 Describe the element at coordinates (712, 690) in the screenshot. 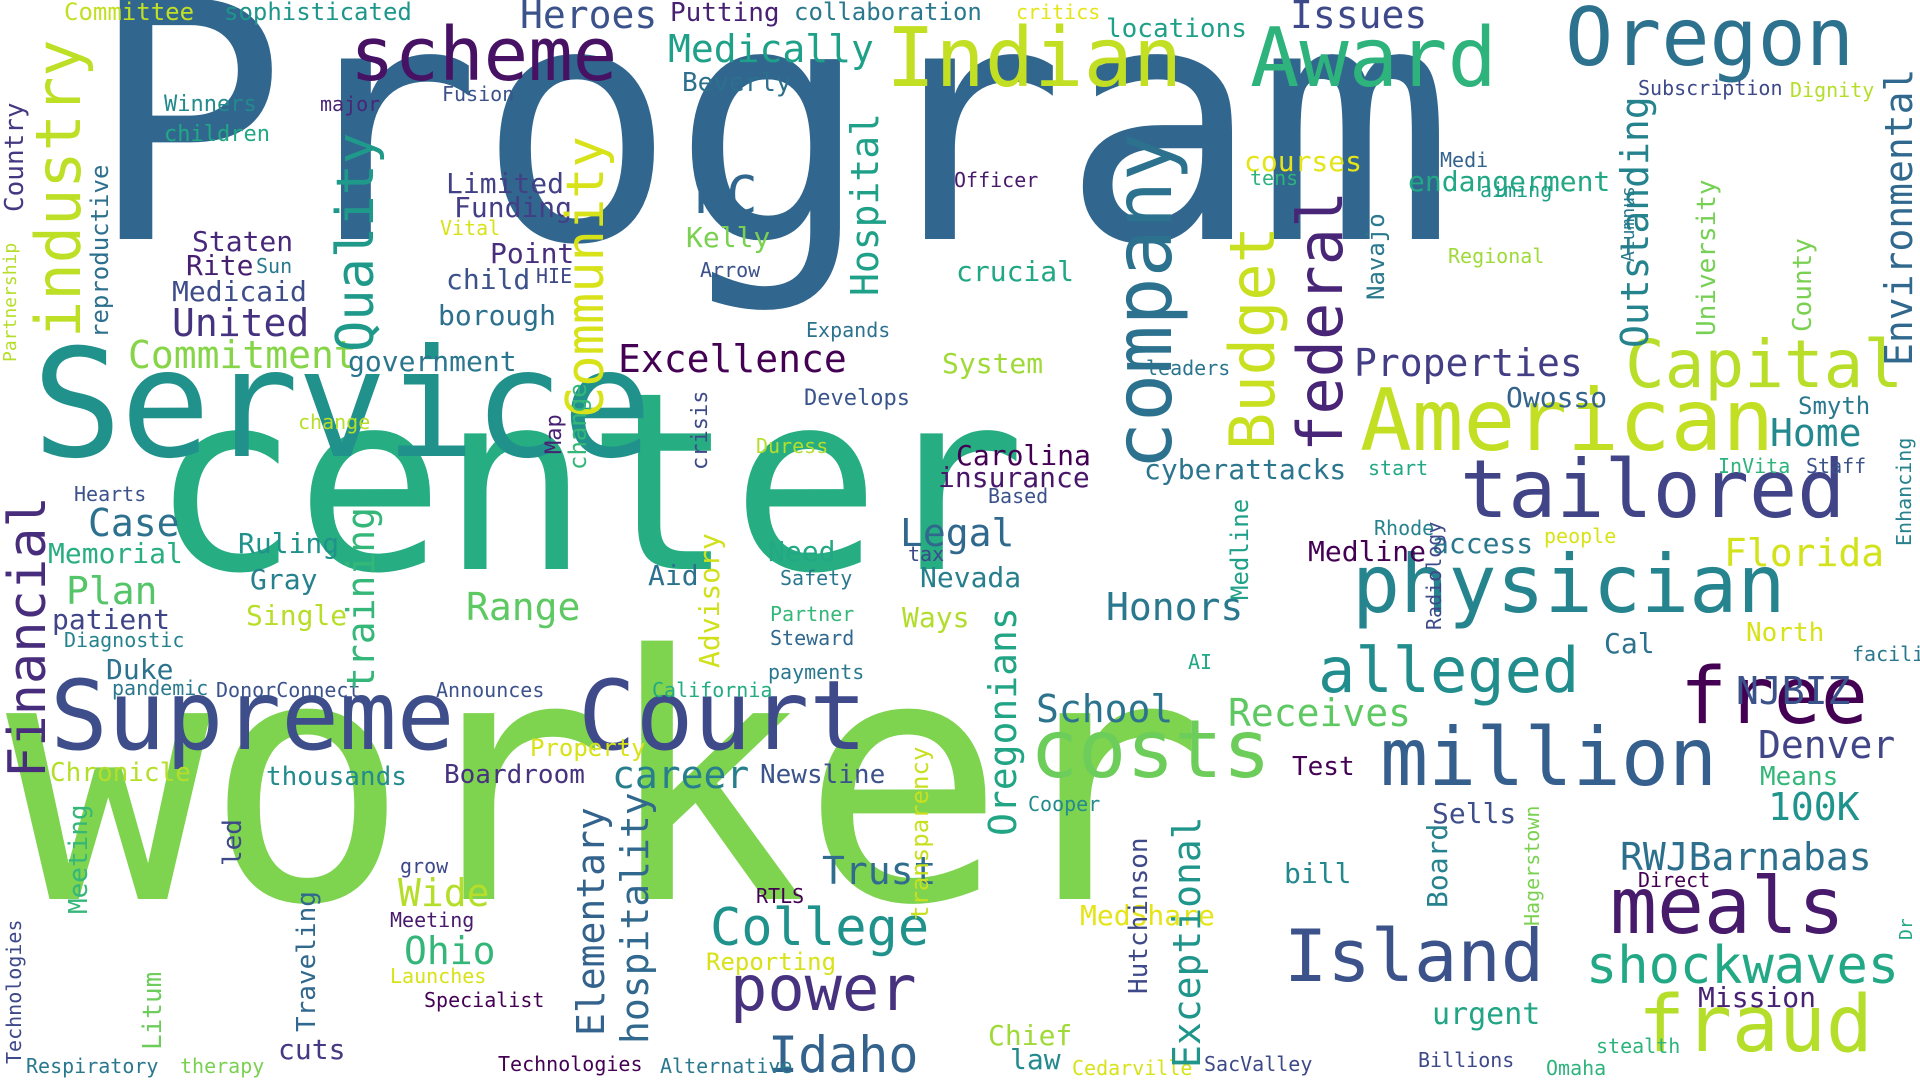

I see `word-california: California` at that location.